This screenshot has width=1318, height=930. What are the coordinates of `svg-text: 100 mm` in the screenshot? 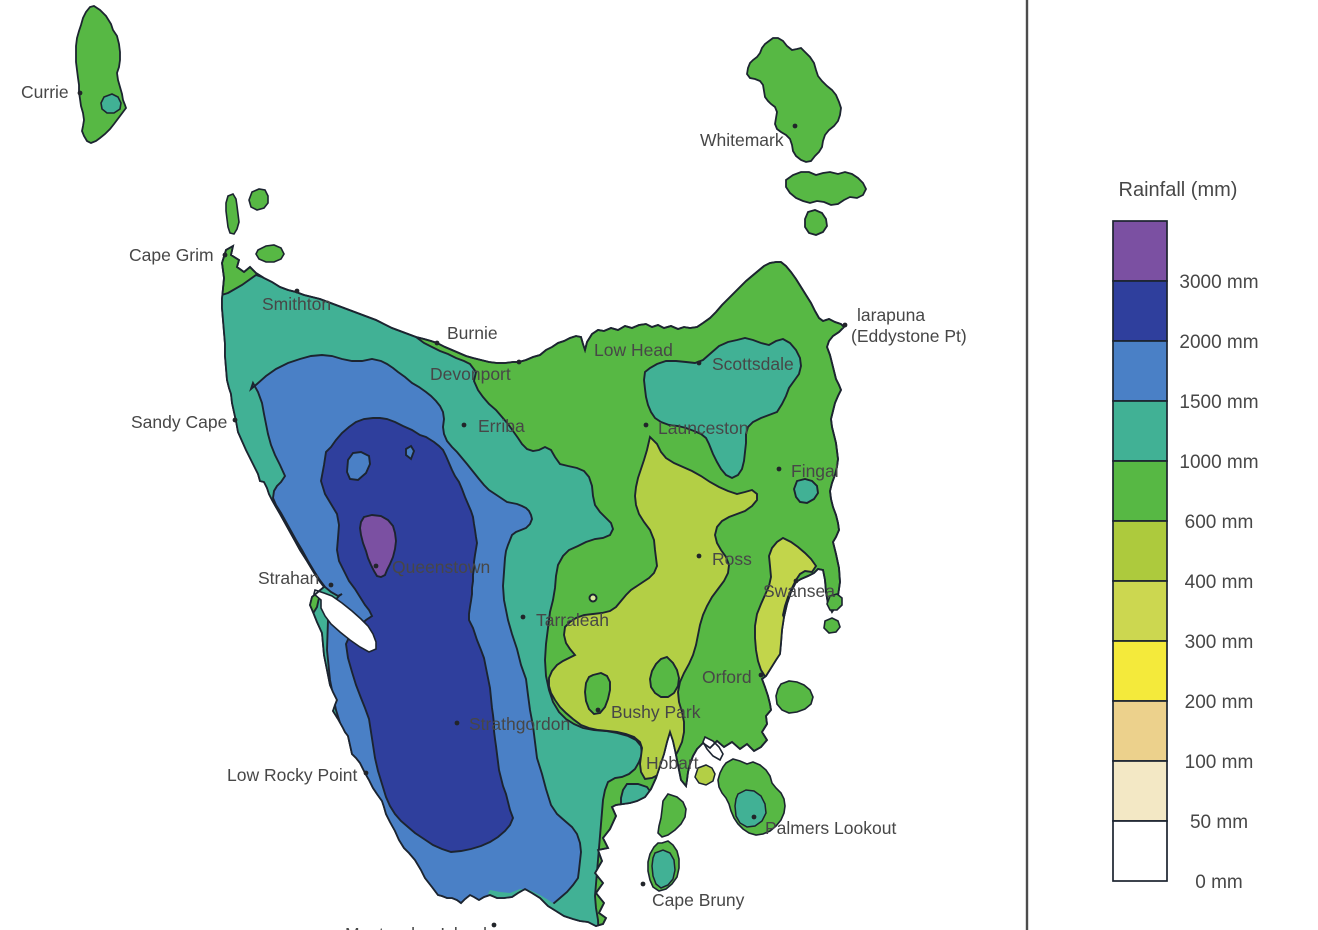 It's located at (1219, 762).